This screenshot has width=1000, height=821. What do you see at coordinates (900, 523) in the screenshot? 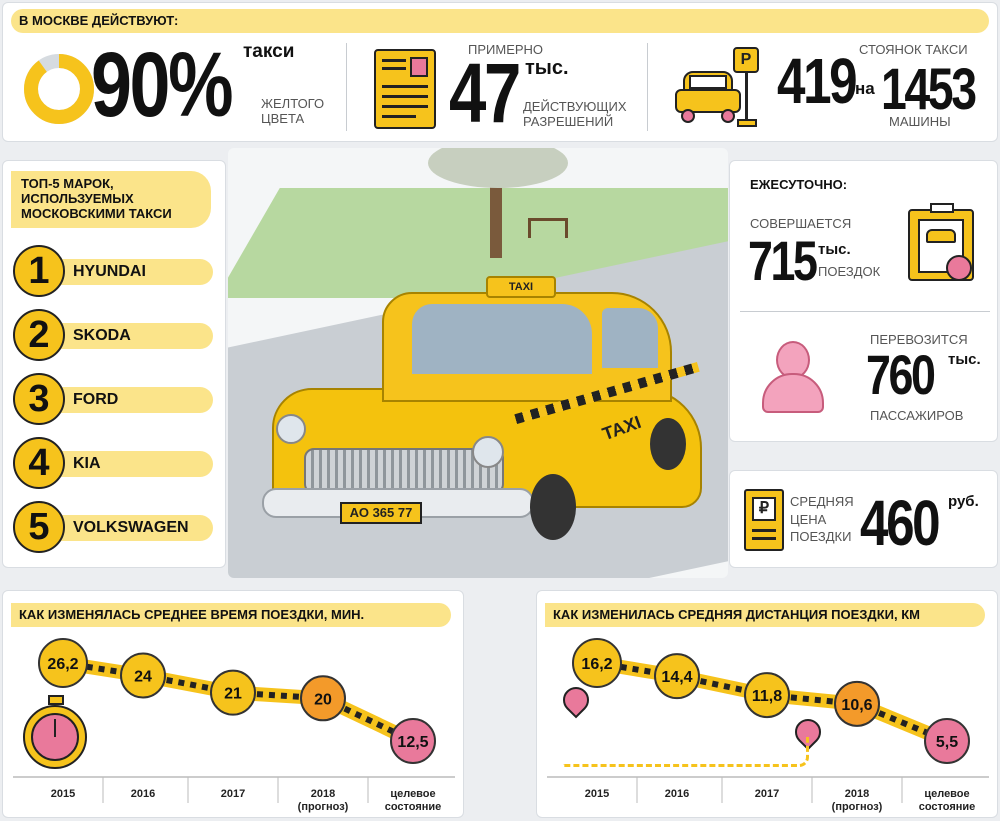
I see `price-value: 460` at bounding box center [900, 523].